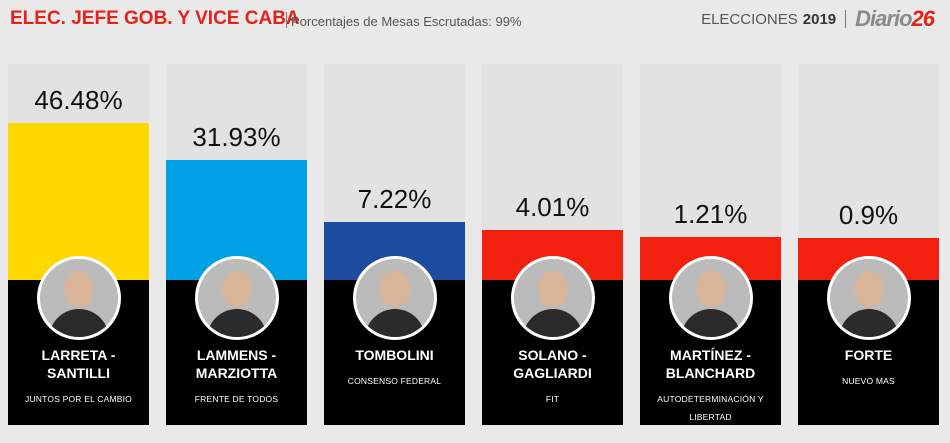 Image resolution: width=950 pixels, height=443 pixels. Describe the element at coordinates (552, 364) in the screenshot. I see `candidate-name: SOLANO - GAGLIARDI` at that location.